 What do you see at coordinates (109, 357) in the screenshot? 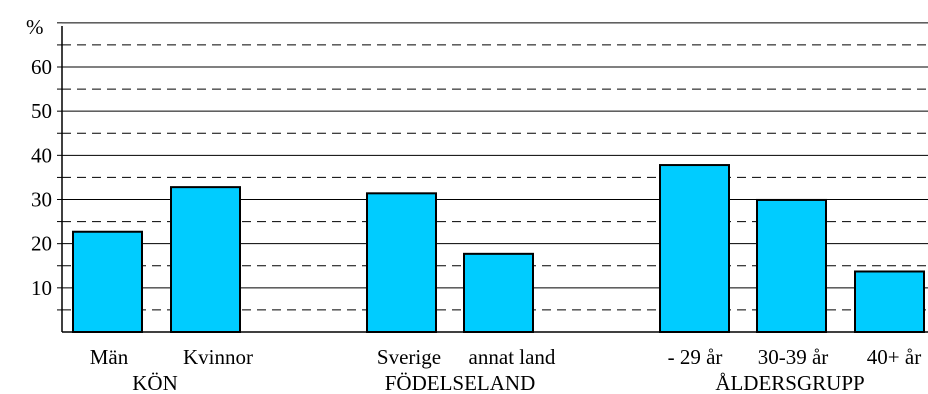
I see `category-label: Män` at bounding box center [109, 357].